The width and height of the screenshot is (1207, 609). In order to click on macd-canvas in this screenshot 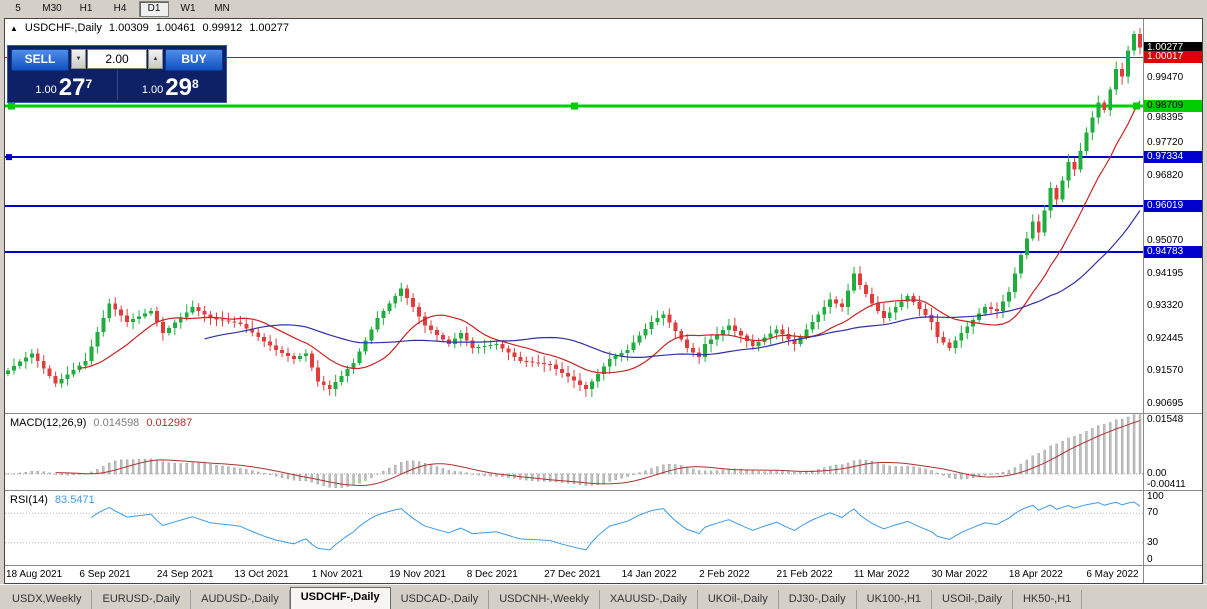, I will do `click(574, 452)`.